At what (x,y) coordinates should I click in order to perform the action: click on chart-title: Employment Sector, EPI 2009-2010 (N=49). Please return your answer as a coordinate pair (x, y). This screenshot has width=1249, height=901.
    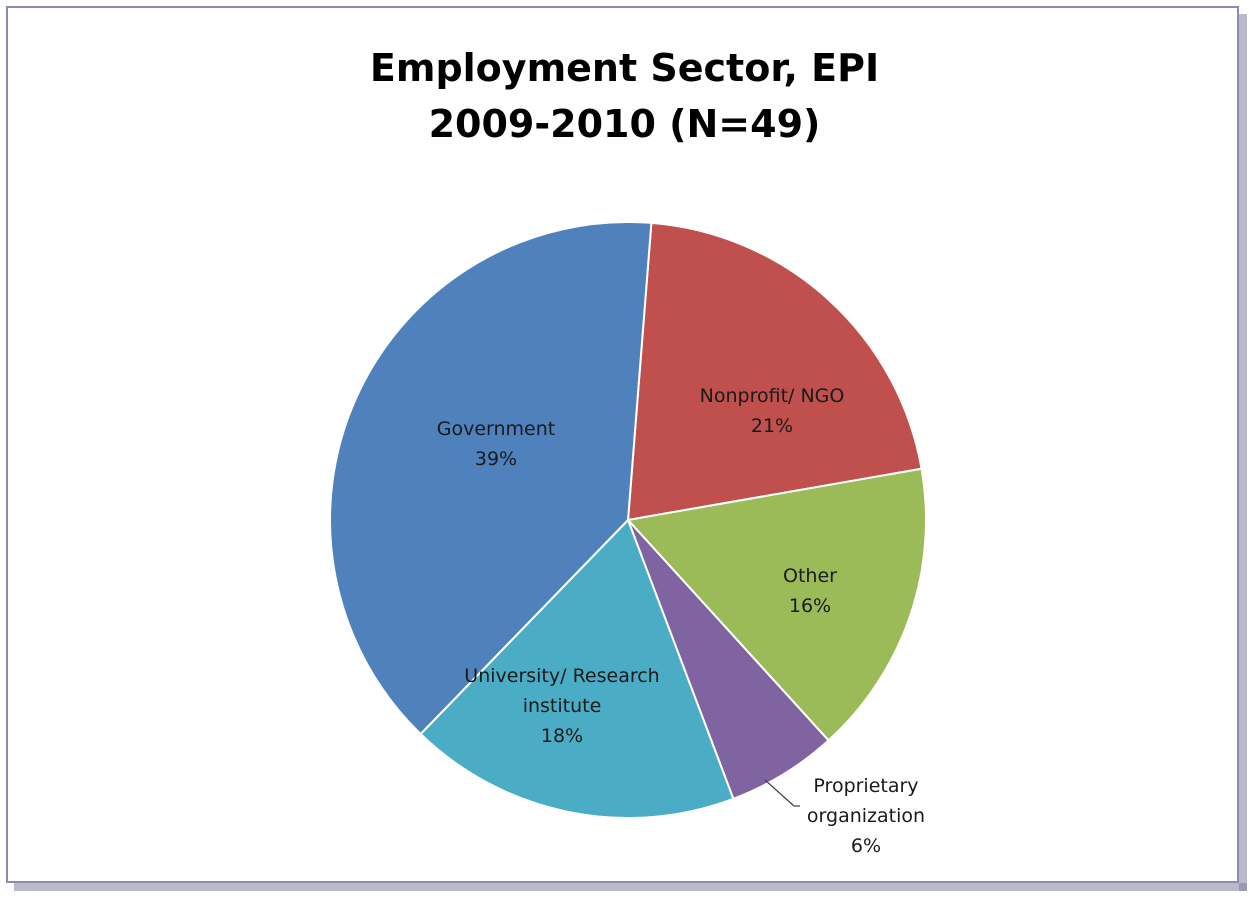
    Looking at the image, I should click on (624, 96).